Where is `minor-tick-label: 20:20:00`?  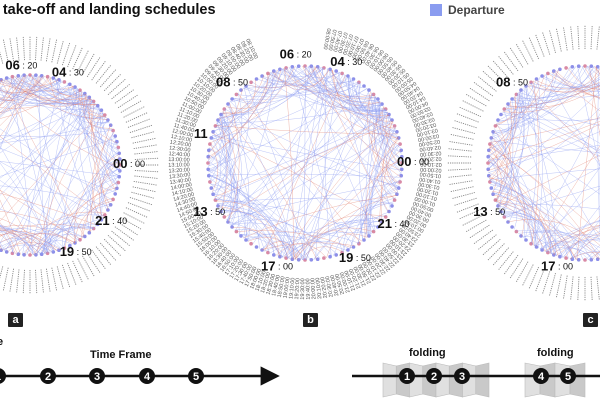
minor-tick-label: 20:20:00 is located at coordinates (324, 287).